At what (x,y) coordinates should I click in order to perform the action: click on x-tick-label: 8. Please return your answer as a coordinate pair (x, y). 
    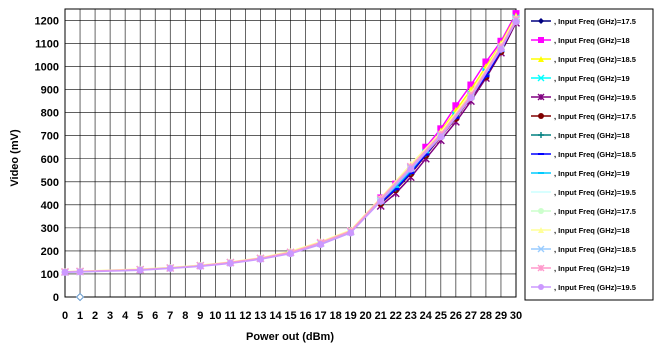
    Looking at the image, I should click on (185, 316).